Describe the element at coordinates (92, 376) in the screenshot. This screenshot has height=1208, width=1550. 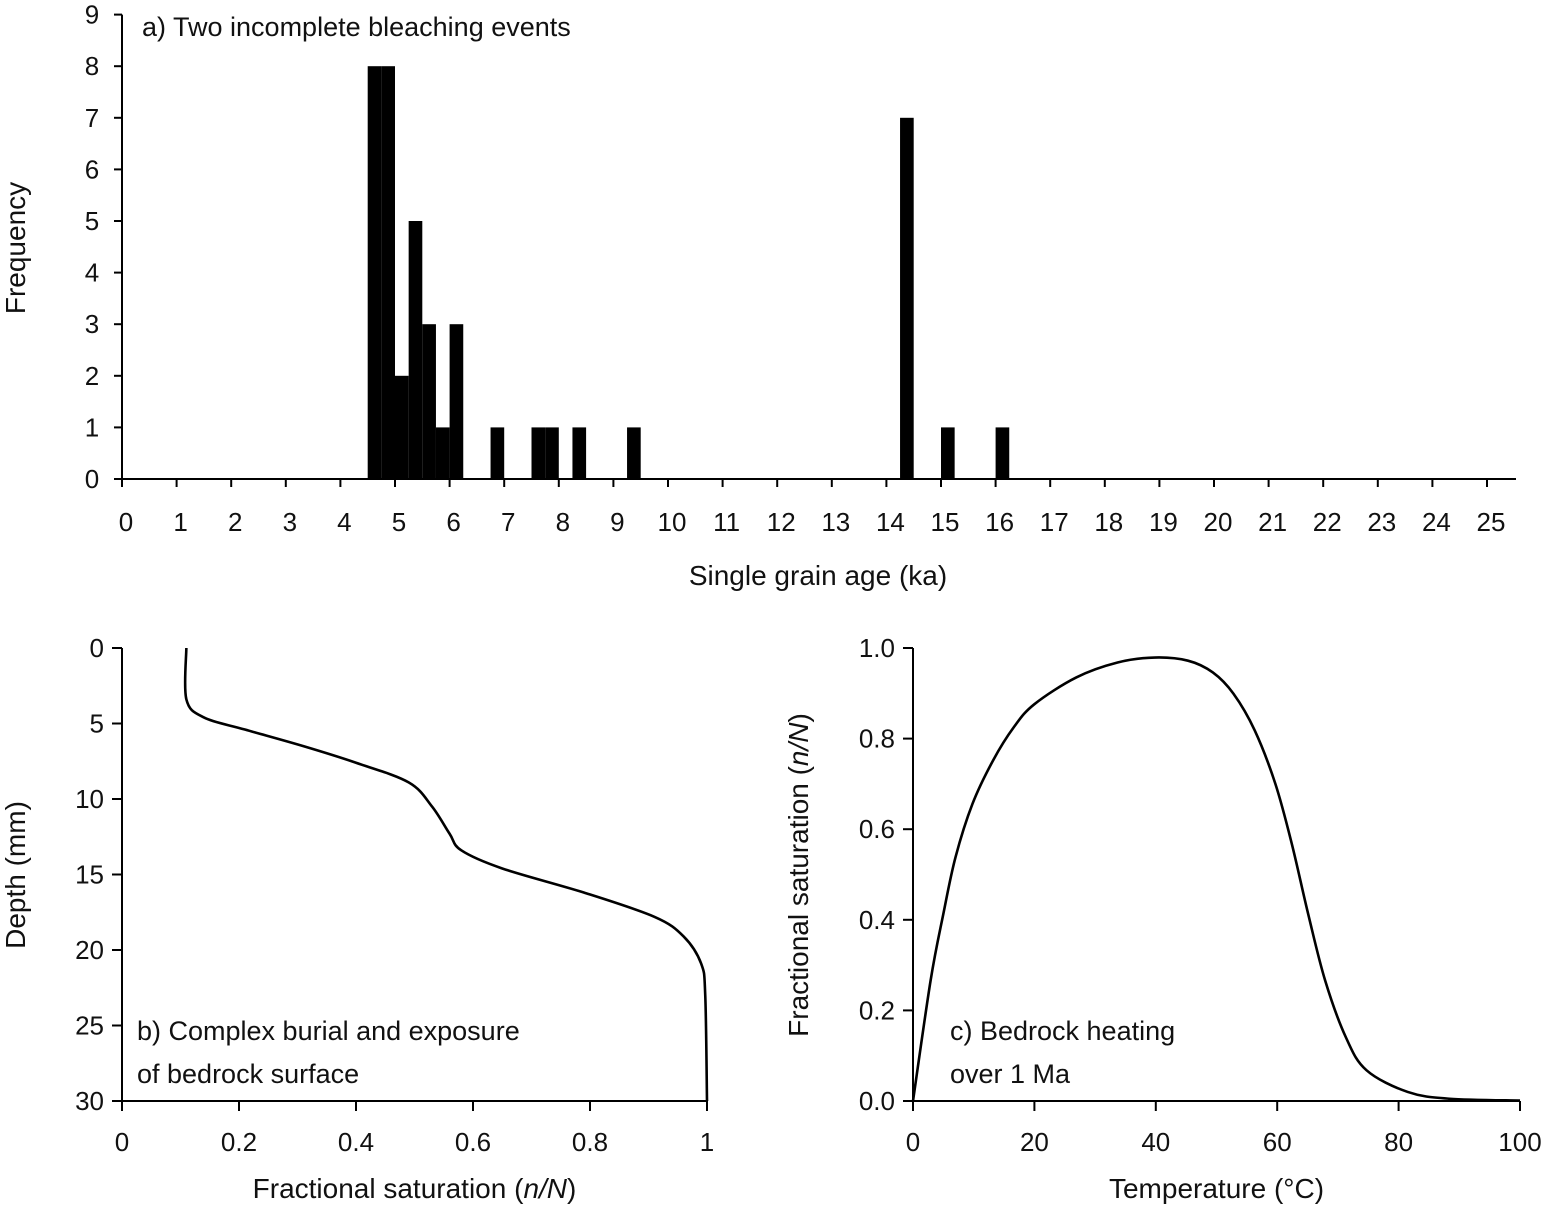
I see `y-tick-label: 2` at that location.